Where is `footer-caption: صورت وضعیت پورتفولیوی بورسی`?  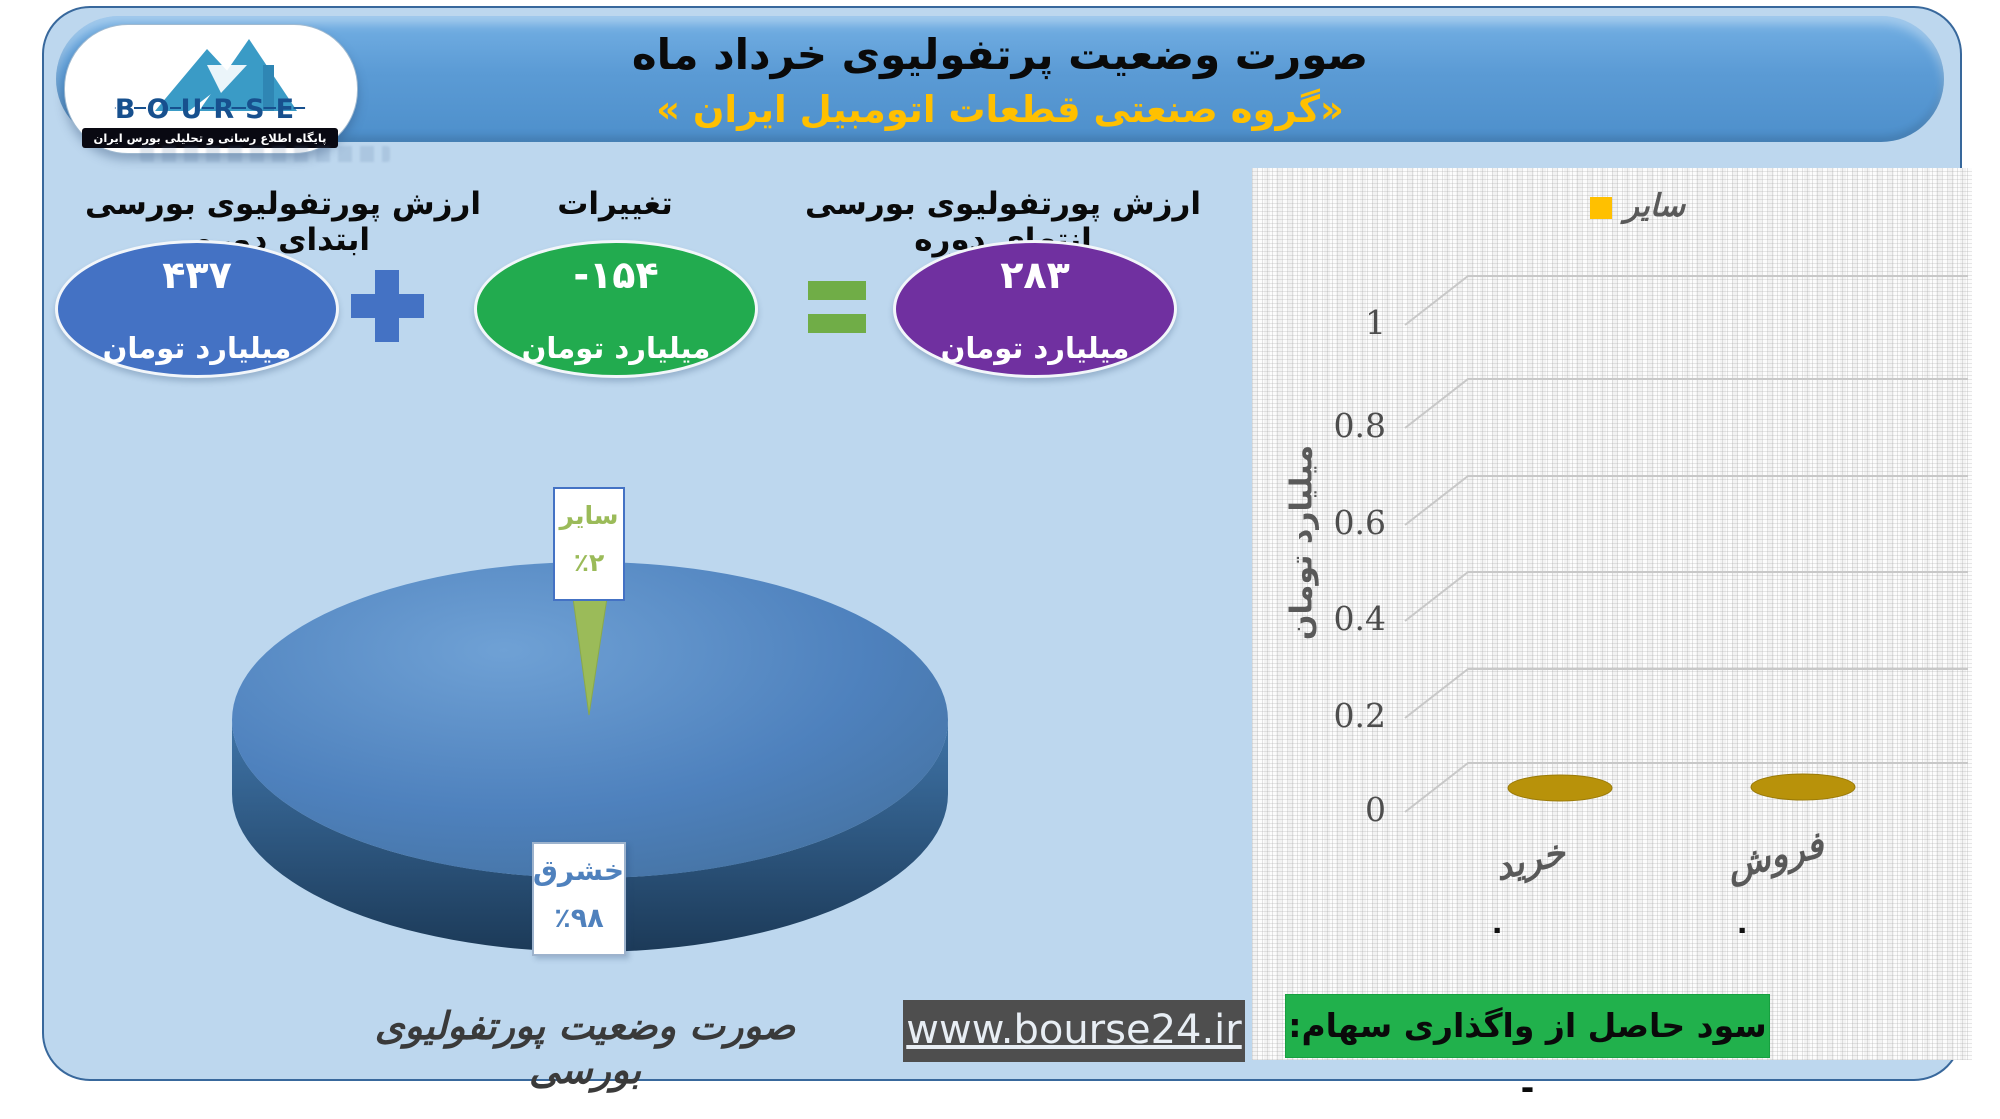 footer-caption: صورت وضعیت پورتفولیوی بورسی is located at coordinates (585, 1048).